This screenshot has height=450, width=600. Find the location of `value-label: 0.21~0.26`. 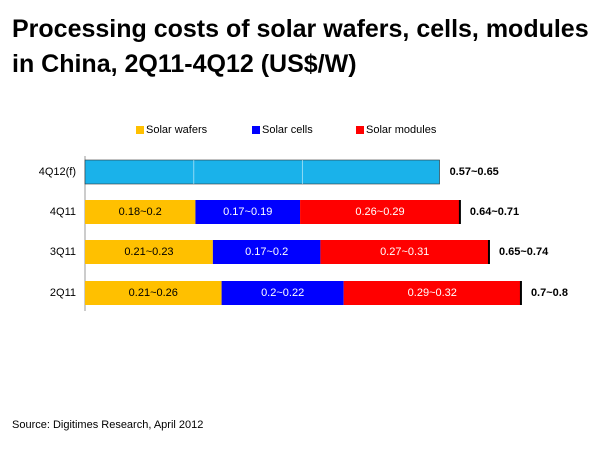

value-label: 0.21~0.26 is located at coordinates (153, 293).